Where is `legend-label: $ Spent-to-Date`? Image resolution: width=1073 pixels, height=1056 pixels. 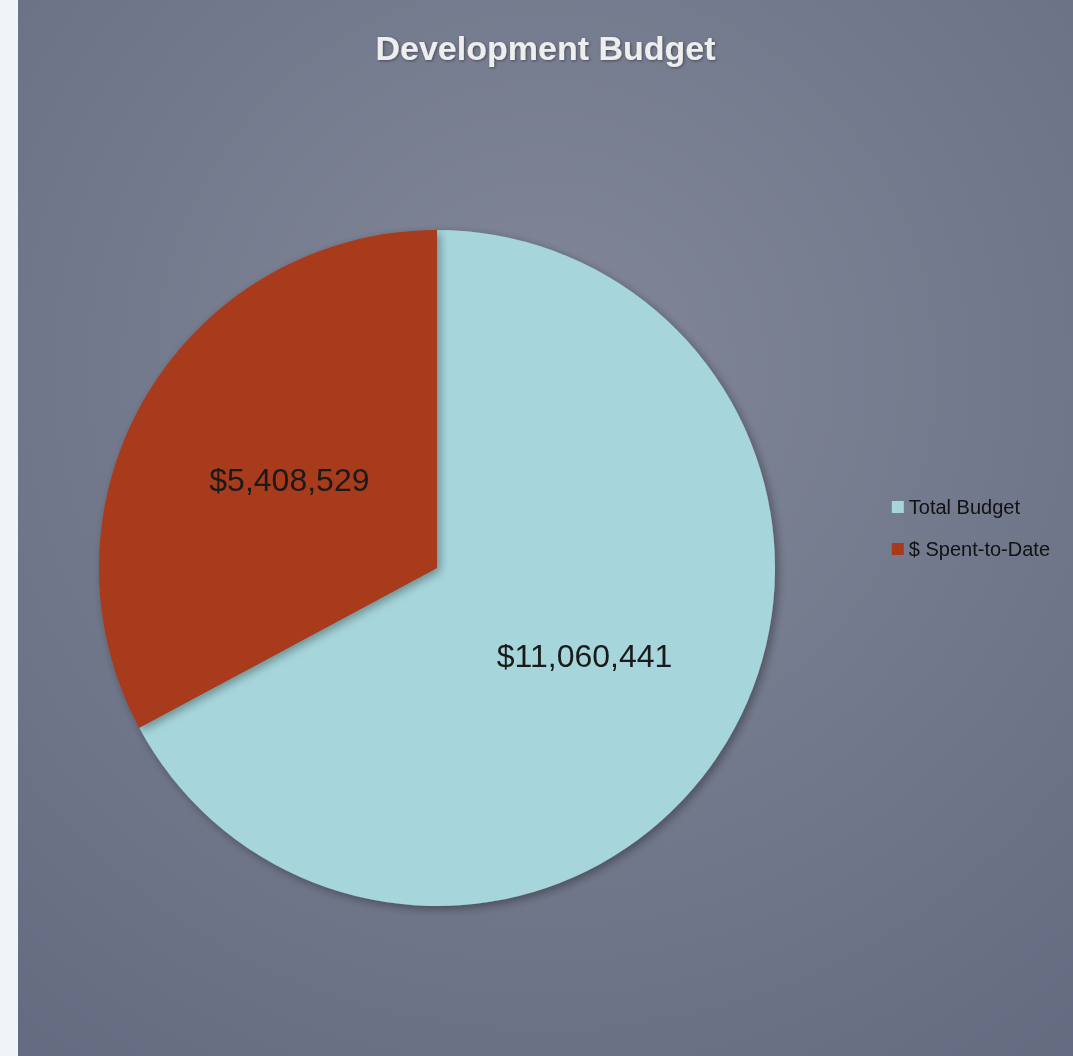
legend-label: $ Spent-to-Date is located at coordinates (979, 549).